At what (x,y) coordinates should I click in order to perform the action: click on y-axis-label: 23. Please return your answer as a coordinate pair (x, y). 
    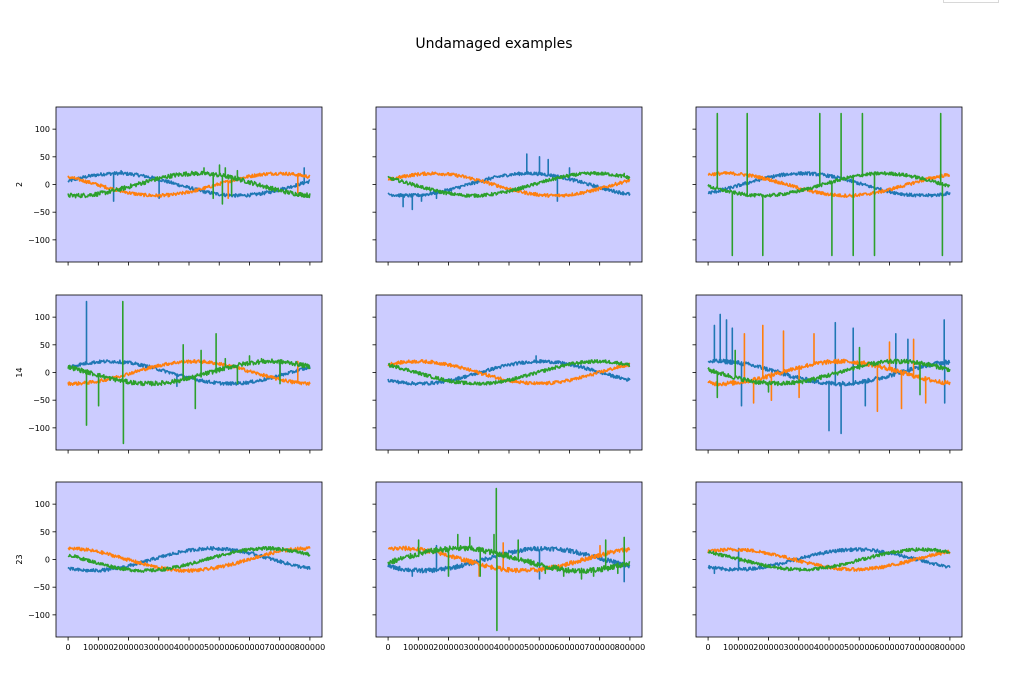
    Looking at the image, I should click on (19, 559).